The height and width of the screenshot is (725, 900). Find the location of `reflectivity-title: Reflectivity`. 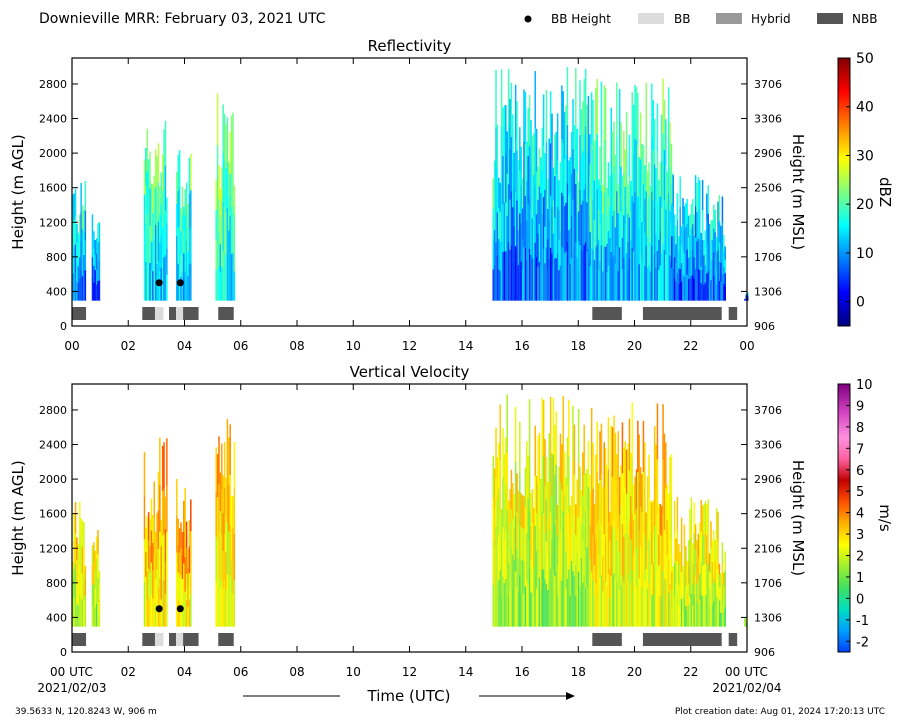

reflectivity-title: Reflectivity is located at coordinates (410, 46).